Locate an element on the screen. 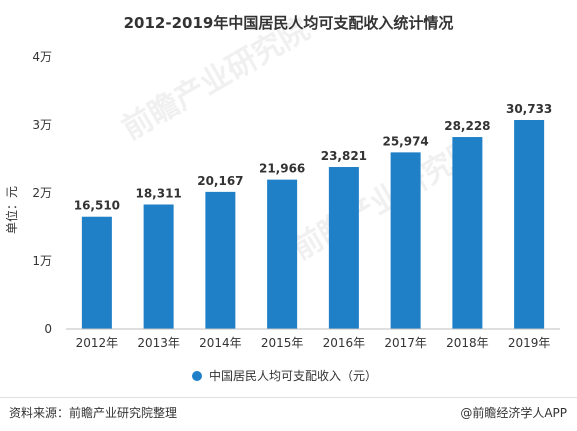 Image resolution: width=577 pixels, height=431 pixels. y-tick-label: 2万 is located at coordinates (42, 193).